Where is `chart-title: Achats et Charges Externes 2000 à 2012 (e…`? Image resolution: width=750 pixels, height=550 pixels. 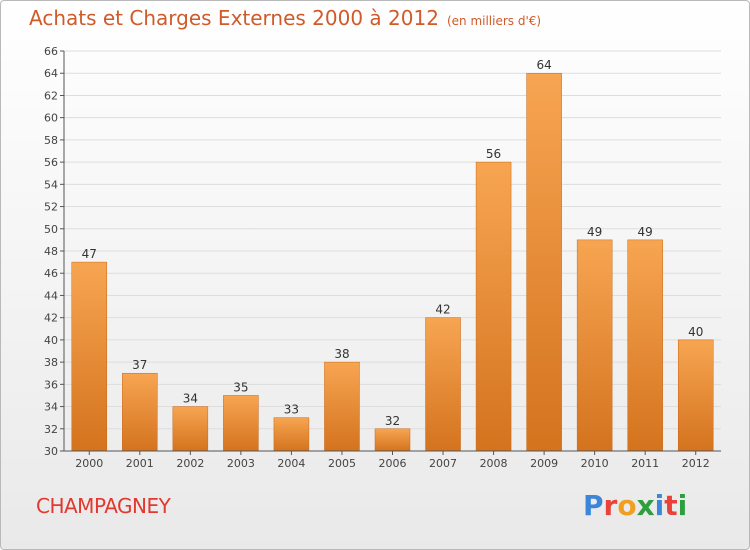
chart-title: Achats et Charges Externes 2000 à 2012 (e… is located at coordinates (285, 18).